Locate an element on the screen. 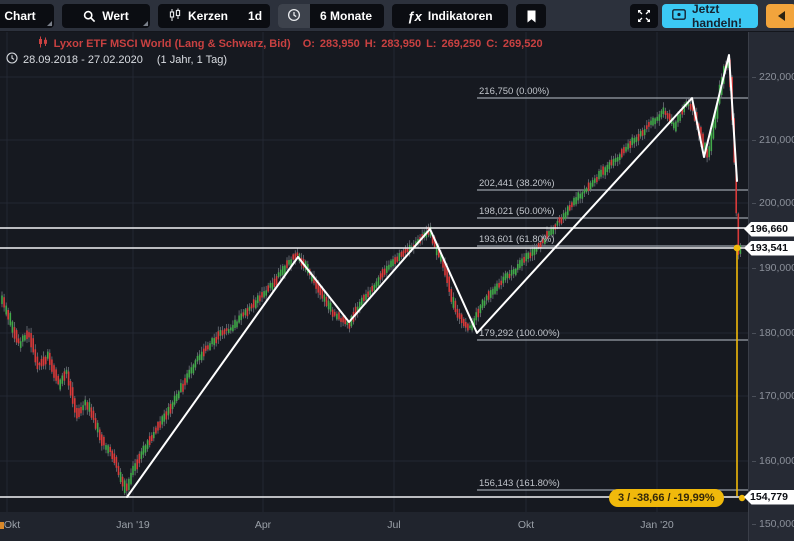 This screenshot has height=541, width=794. bookmark-icon is located at coordinates (531, 16).